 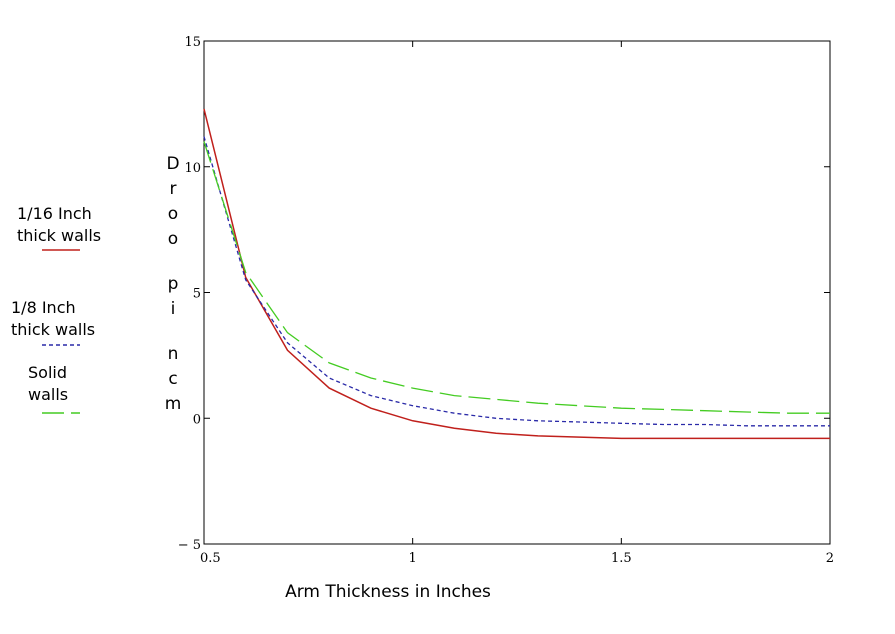 What do you see at coordinates (189, 545) in the screenshot?
I see `y-tick-label: − 5` at bounding box center [189, 545].